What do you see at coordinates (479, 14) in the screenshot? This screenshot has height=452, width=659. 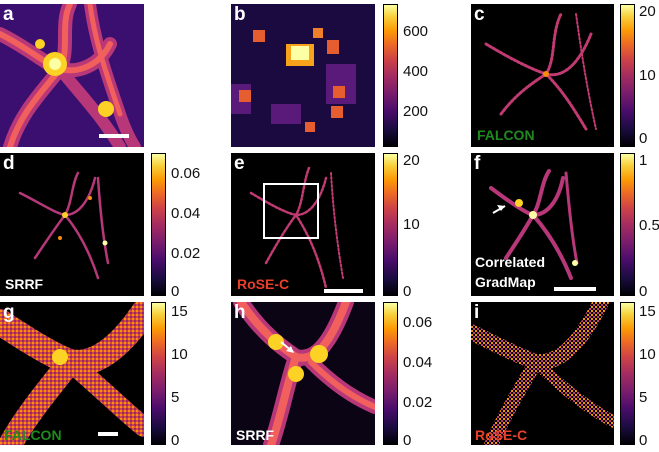 I see `panel-c-label: c` at bounding box center [479, 14].